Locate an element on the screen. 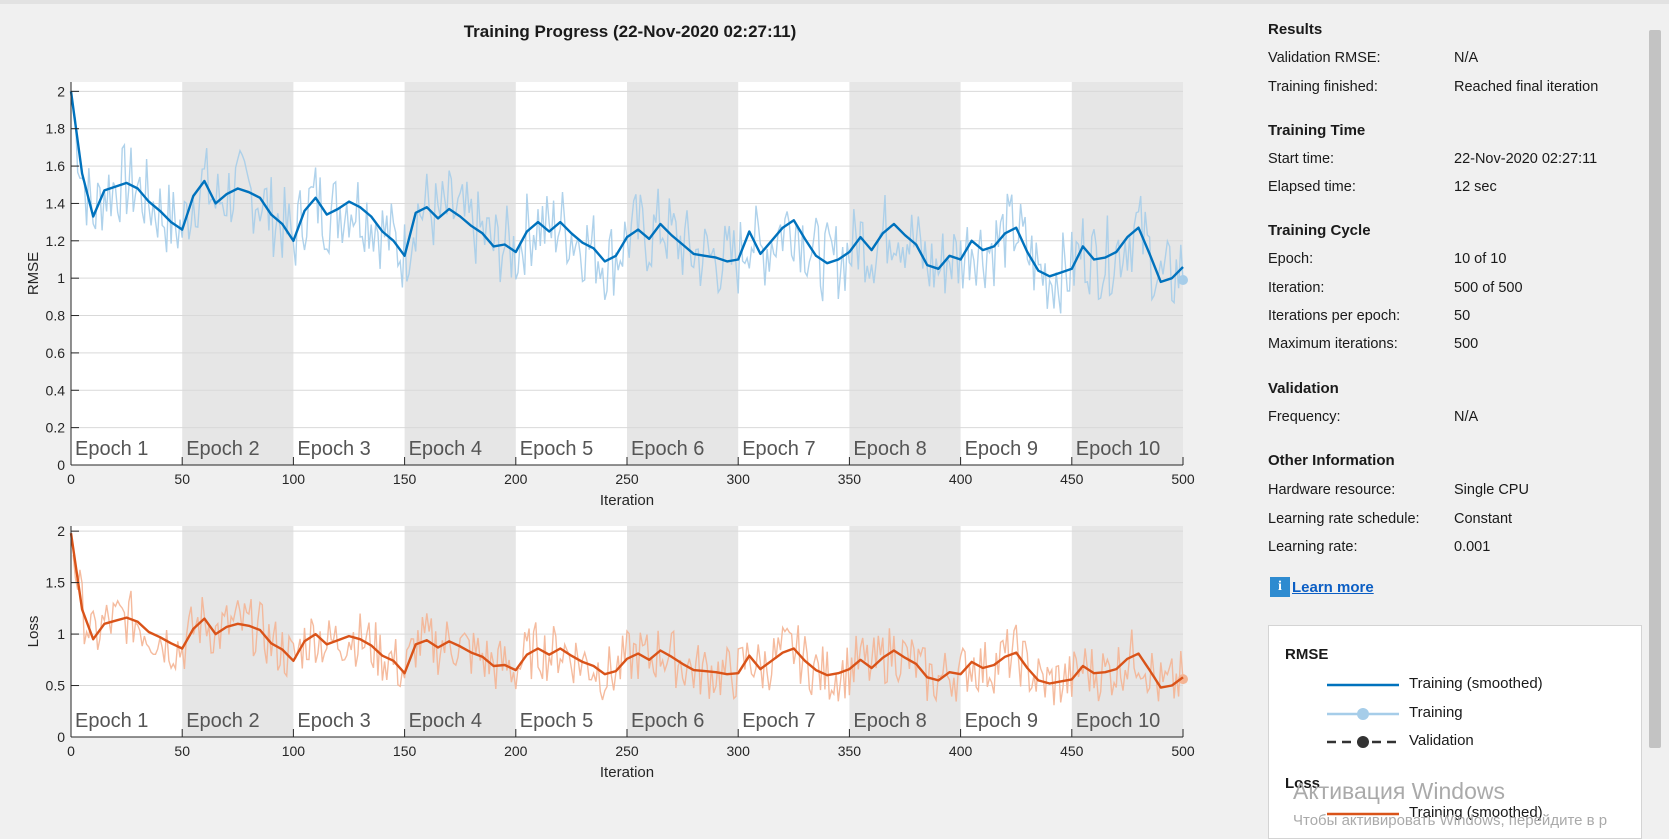 The image size is (1669, 839). rmse-x-tick-label: 150 is located at coordinates (405, 479).